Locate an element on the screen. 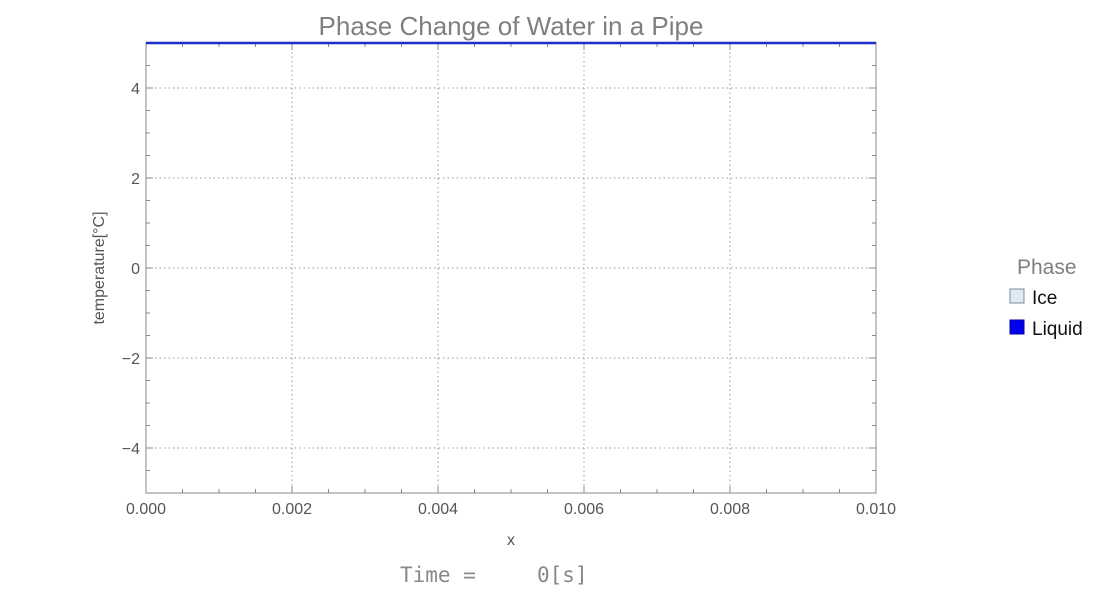 Image resolution: width=1100 pixels, height=600 pixels. time-readout: Time = 0[s] is located at coordinates (494, 575).